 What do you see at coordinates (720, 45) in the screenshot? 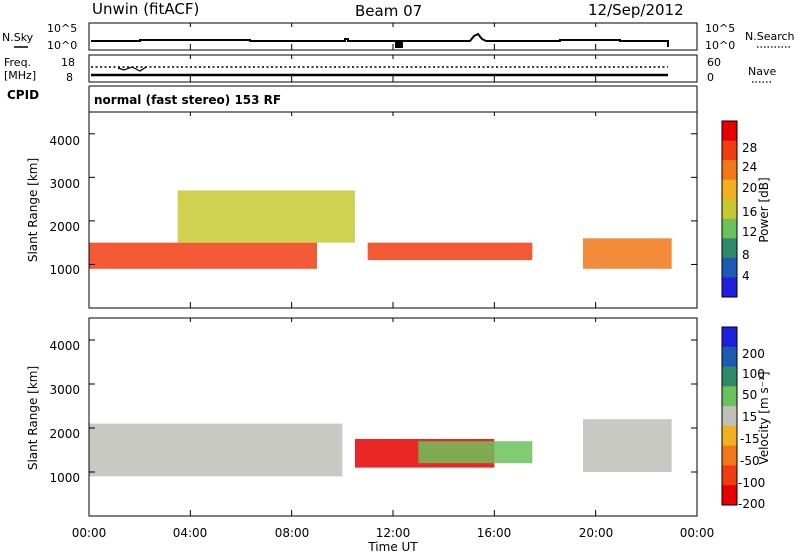
I see `noise-right-tick-bottom: 10^0` at bounding box center [720, 45].